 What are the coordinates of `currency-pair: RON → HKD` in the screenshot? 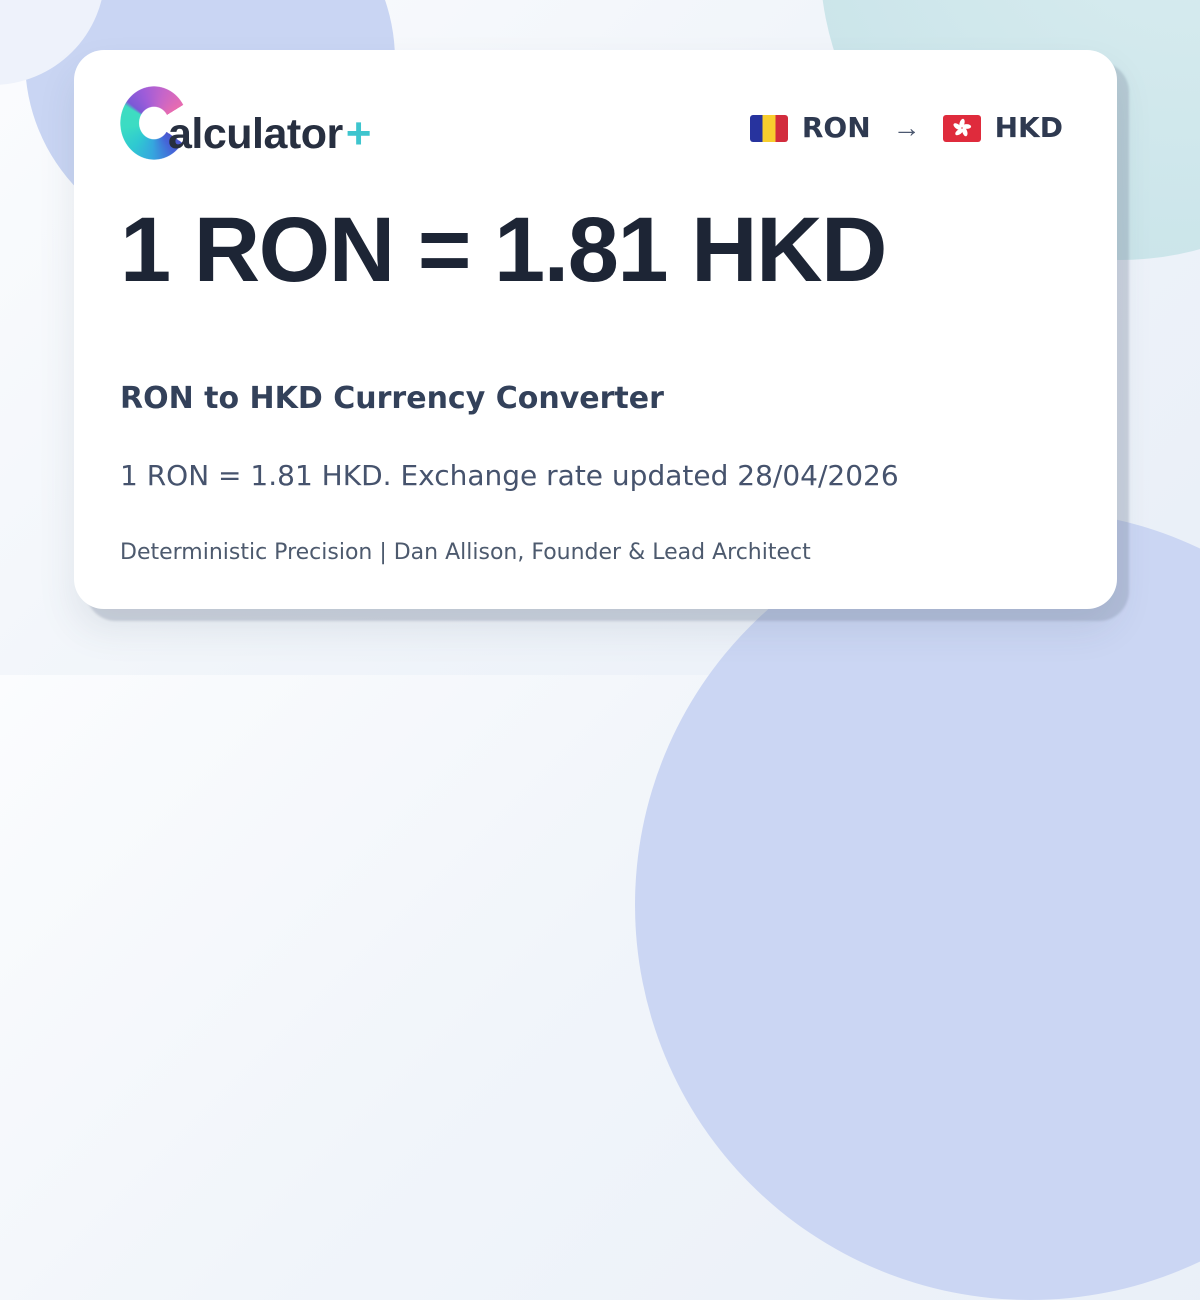 It's located at (906, 127).